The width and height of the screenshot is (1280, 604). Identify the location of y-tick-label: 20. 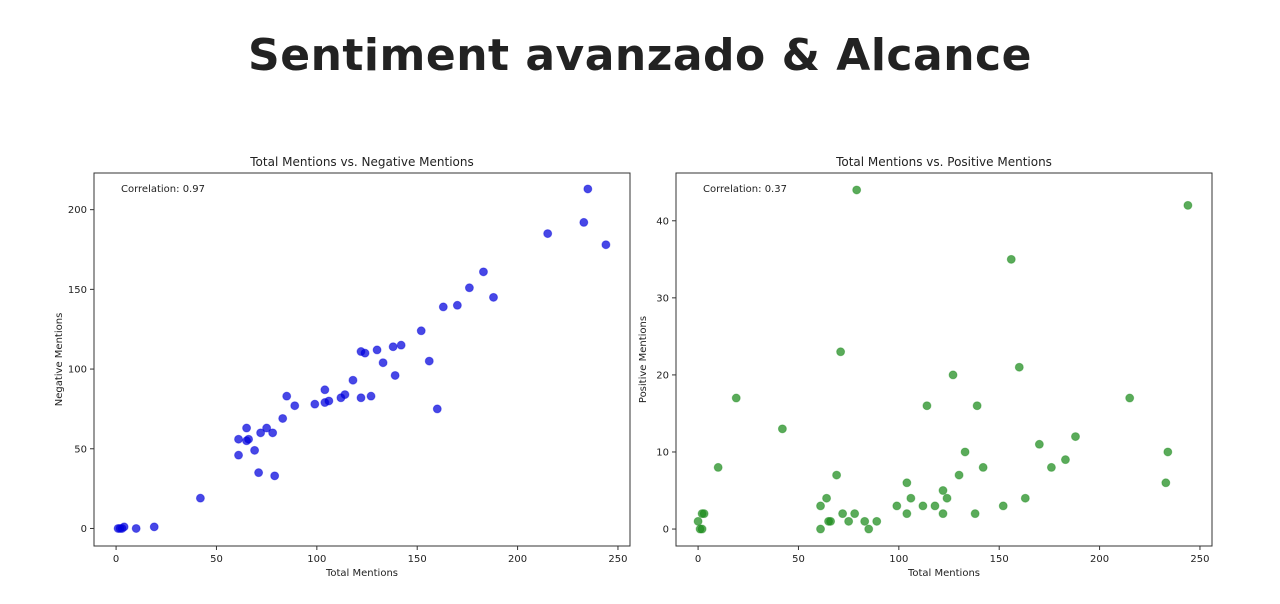
(662, 375).